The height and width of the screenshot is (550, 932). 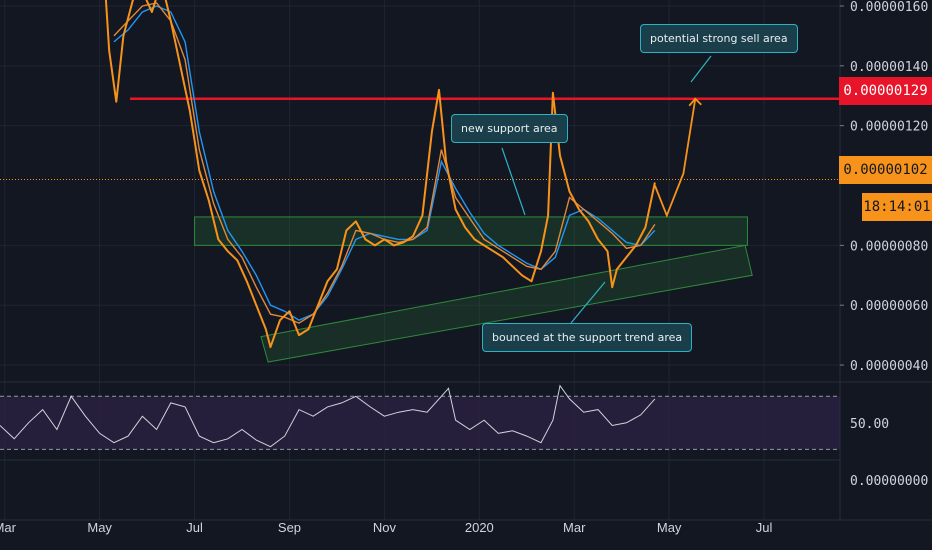 What do you see at coordinates (889, 306) in the screenshot?
I see `price-tick-label: 0.00000060` at bounding box center [889, 306].